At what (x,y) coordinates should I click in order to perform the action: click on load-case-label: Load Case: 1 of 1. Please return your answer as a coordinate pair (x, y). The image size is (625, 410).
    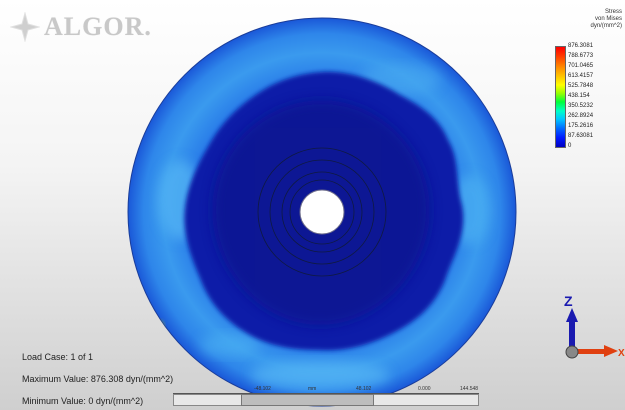
    Looking at the image, I should click on (58, 357).